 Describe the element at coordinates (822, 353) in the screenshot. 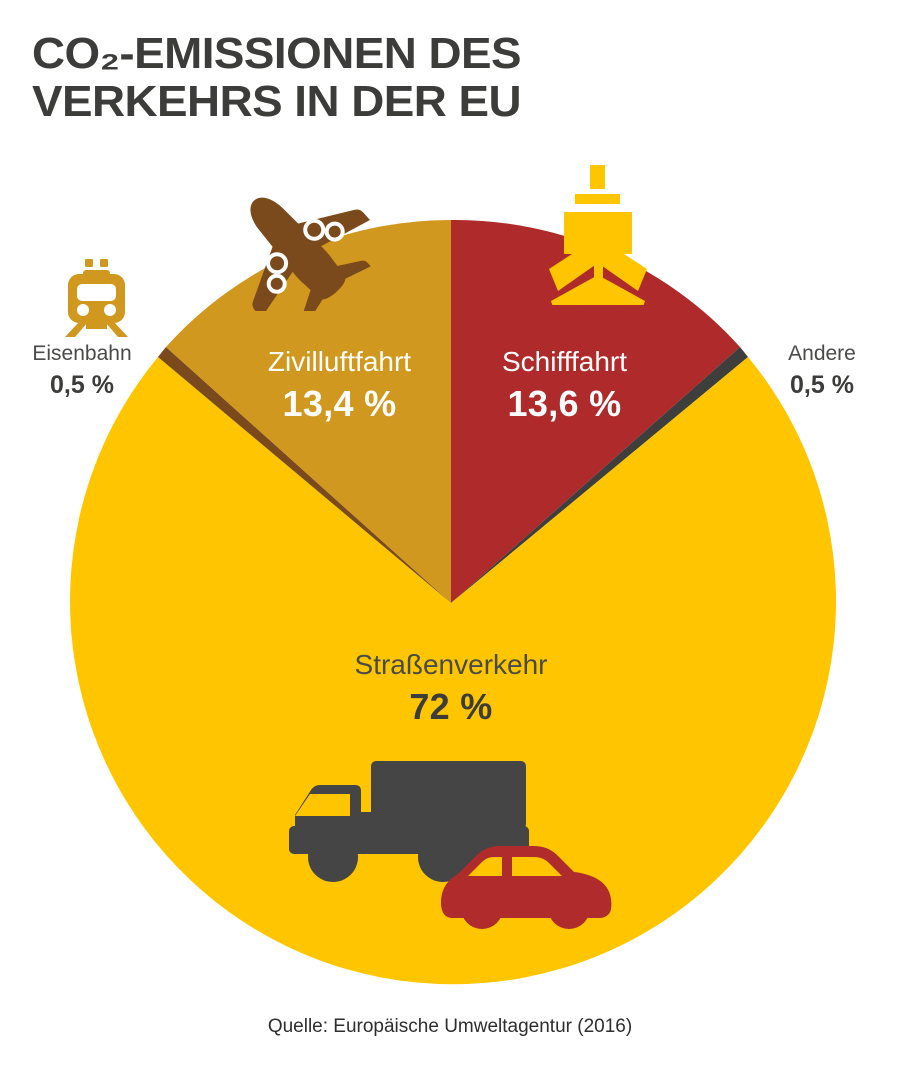

I see `slice-name-other: Andere` at that location.